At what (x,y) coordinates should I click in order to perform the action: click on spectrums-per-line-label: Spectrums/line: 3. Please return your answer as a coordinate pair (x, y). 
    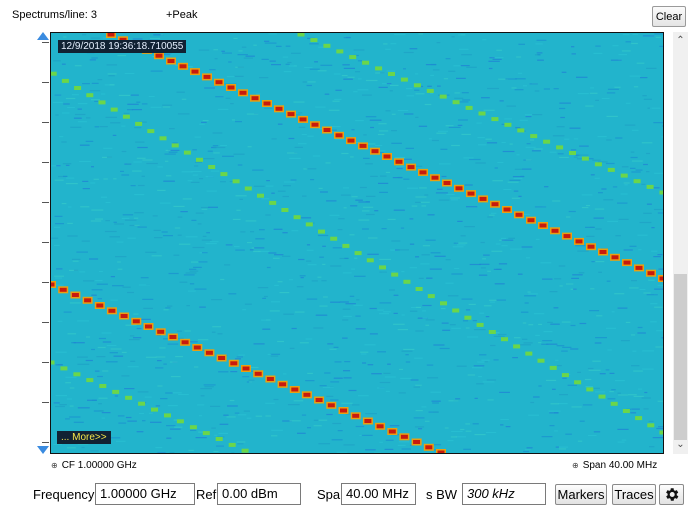
    Looking at the image, I should click on (54, 15).